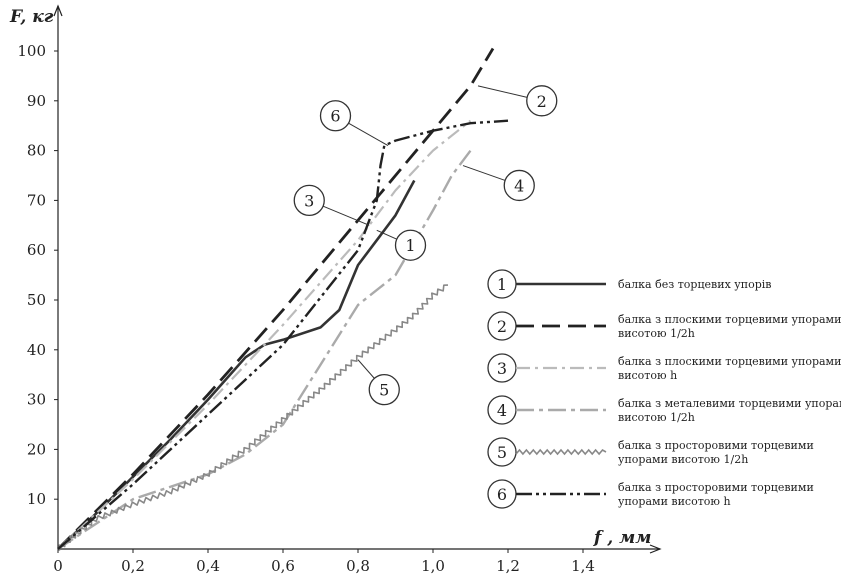 Image resolution: width=841 pixels, height=575 pixels. I want to click on callout-label: 1, so click(410, 245).